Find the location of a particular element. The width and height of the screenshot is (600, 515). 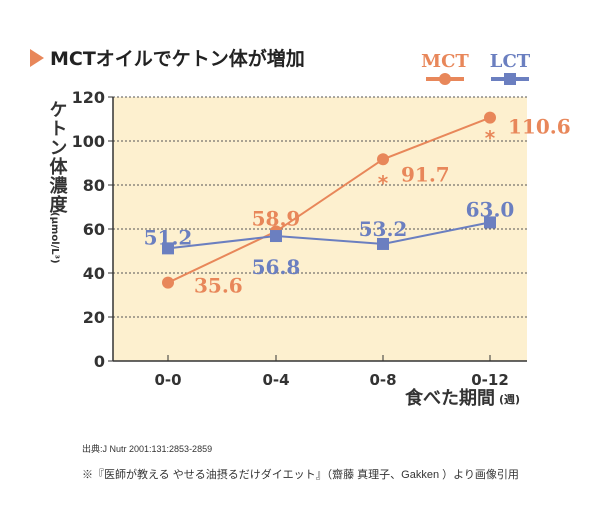

legend-square-icon is located at coordinates (510, 79).